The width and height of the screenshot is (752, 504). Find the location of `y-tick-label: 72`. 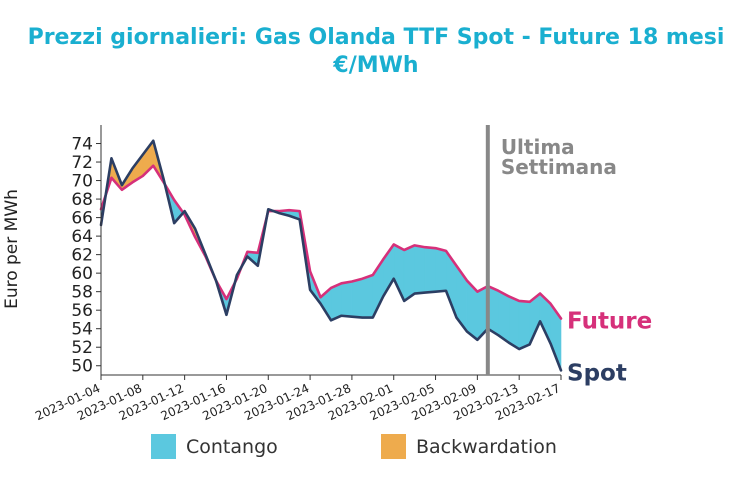

y-tick-label: 72 is located at coordinates (82, 163).